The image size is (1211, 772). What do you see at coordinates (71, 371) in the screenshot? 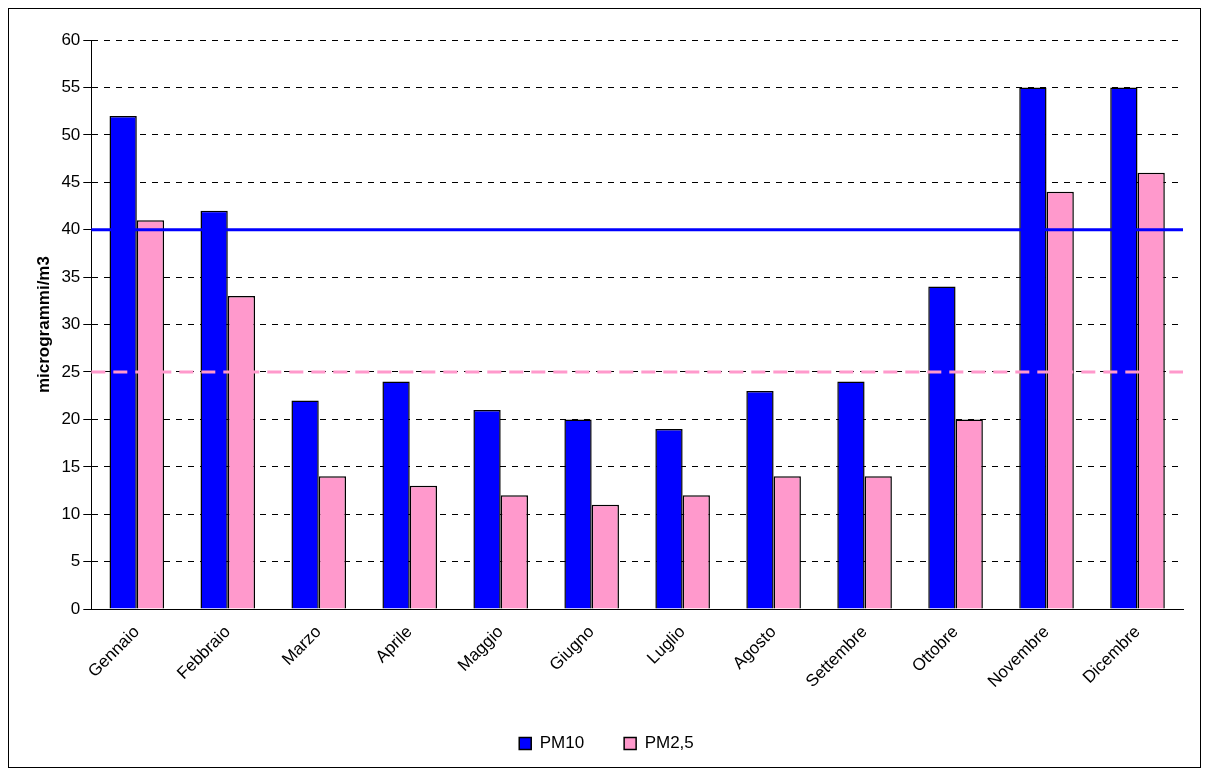
I see `y-tick-label: 25` at bounding box center [71, 371].